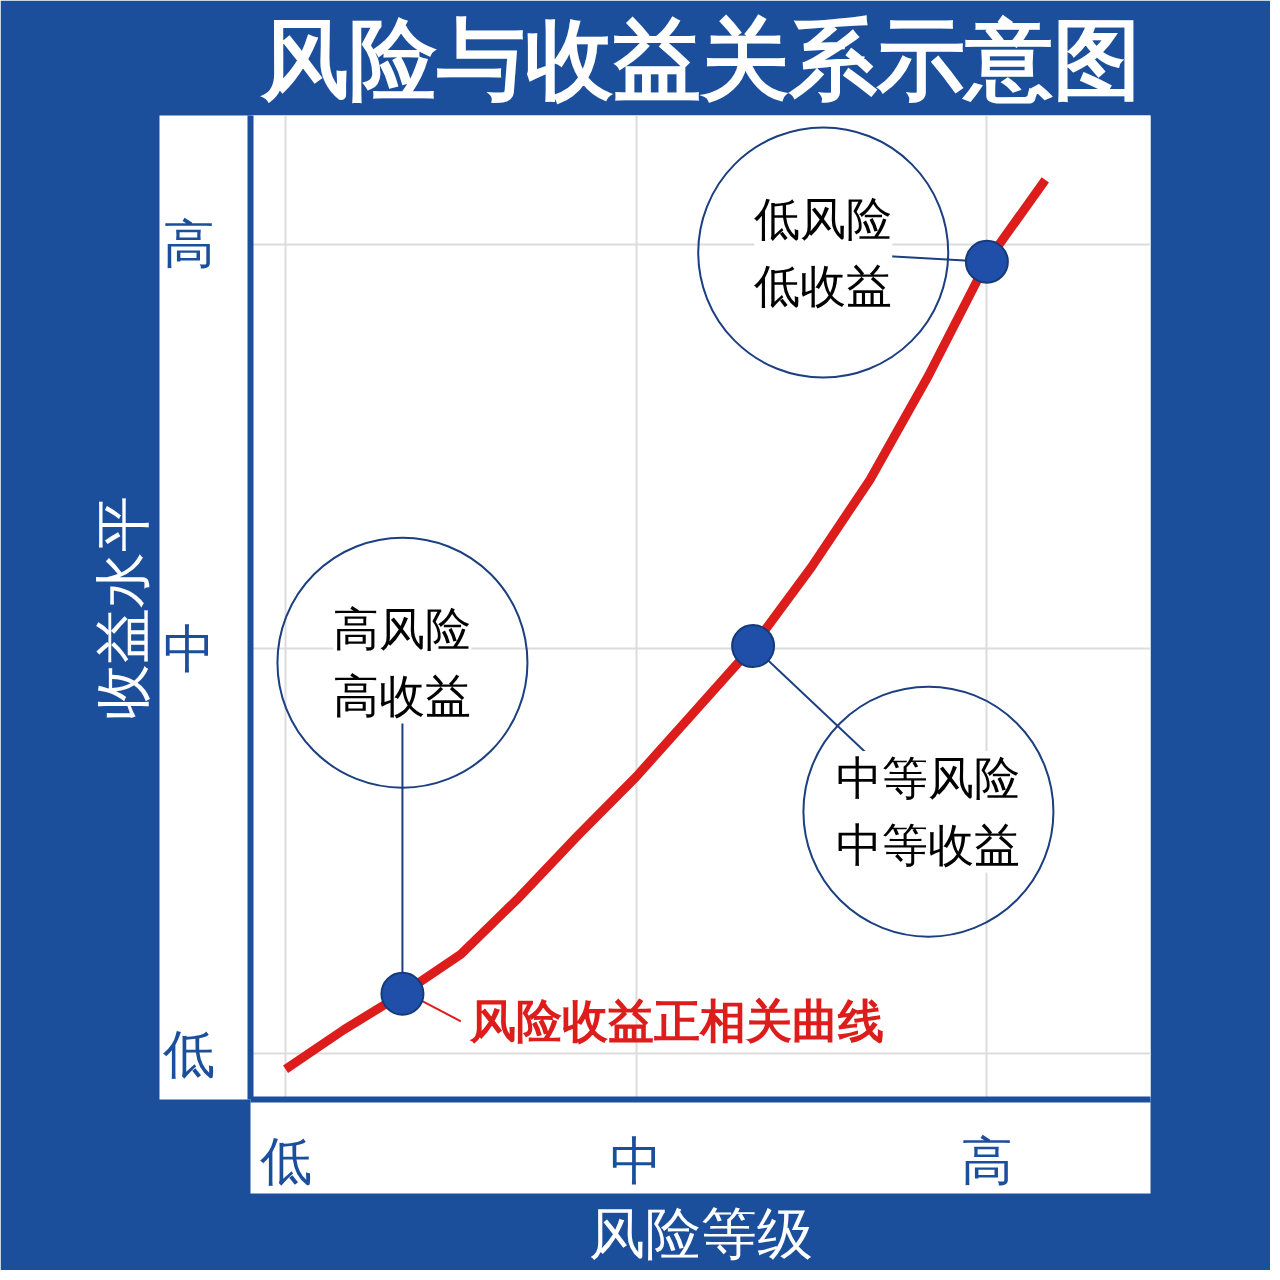 The height and width of the screenshot is (1280, 1280). I want to click on legend-label: 风险收益正相关曲线, so click(676, 1021).